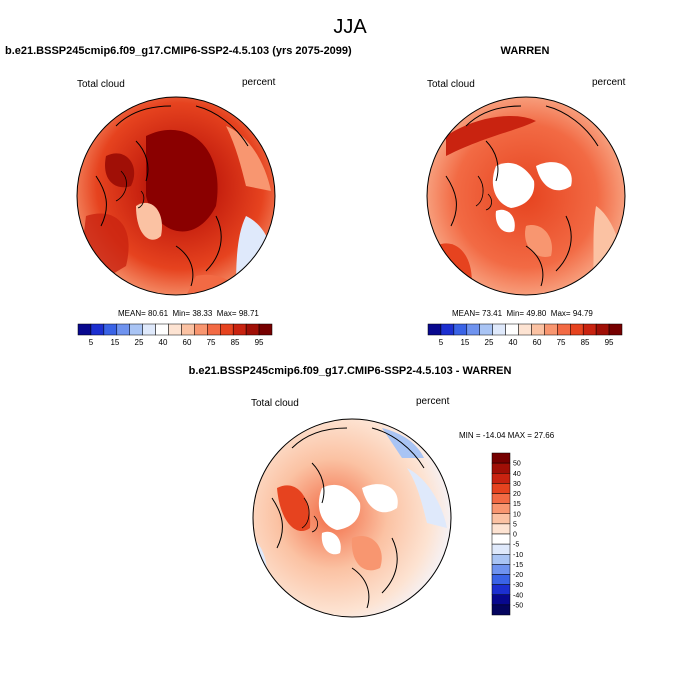 The width and height of the screenshot is (700, 700). Describe the element at coordinates (163, 342) in the screenshot. I see `model-colorbar-tick-label: 40` at that location.